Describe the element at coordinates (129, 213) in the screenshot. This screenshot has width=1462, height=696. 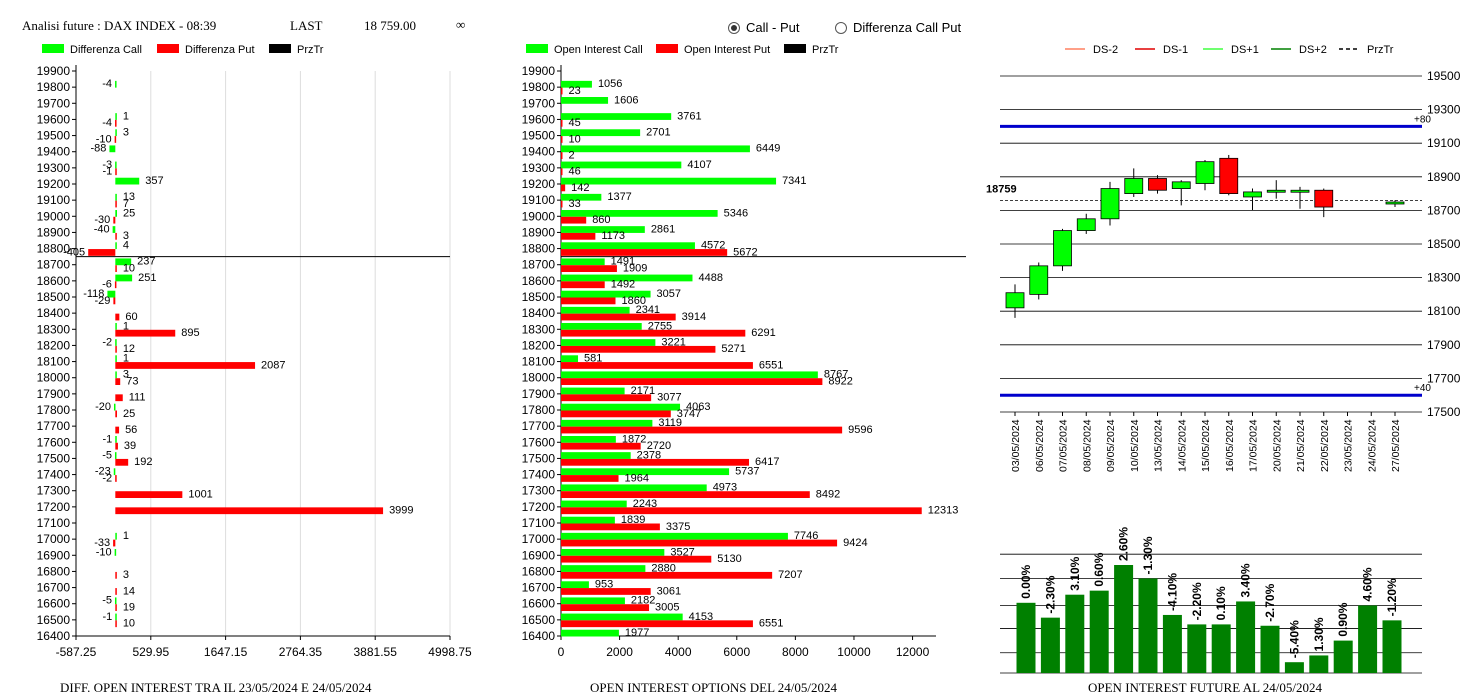
I see `call-bar-label: 25` at that location.